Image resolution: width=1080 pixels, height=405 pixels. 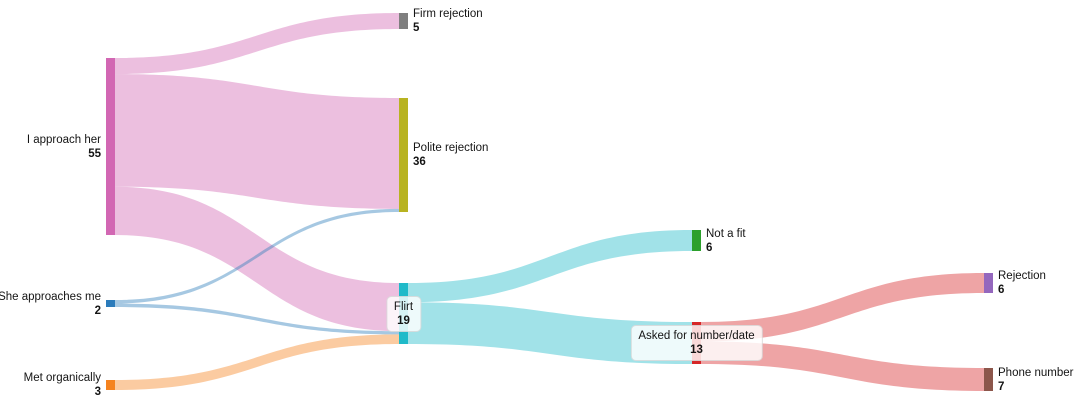 What do you see at coordinates (110, 146) in the screenshot?
I see `sankey-node-i-approach-her` at bounding box center [110, 146].